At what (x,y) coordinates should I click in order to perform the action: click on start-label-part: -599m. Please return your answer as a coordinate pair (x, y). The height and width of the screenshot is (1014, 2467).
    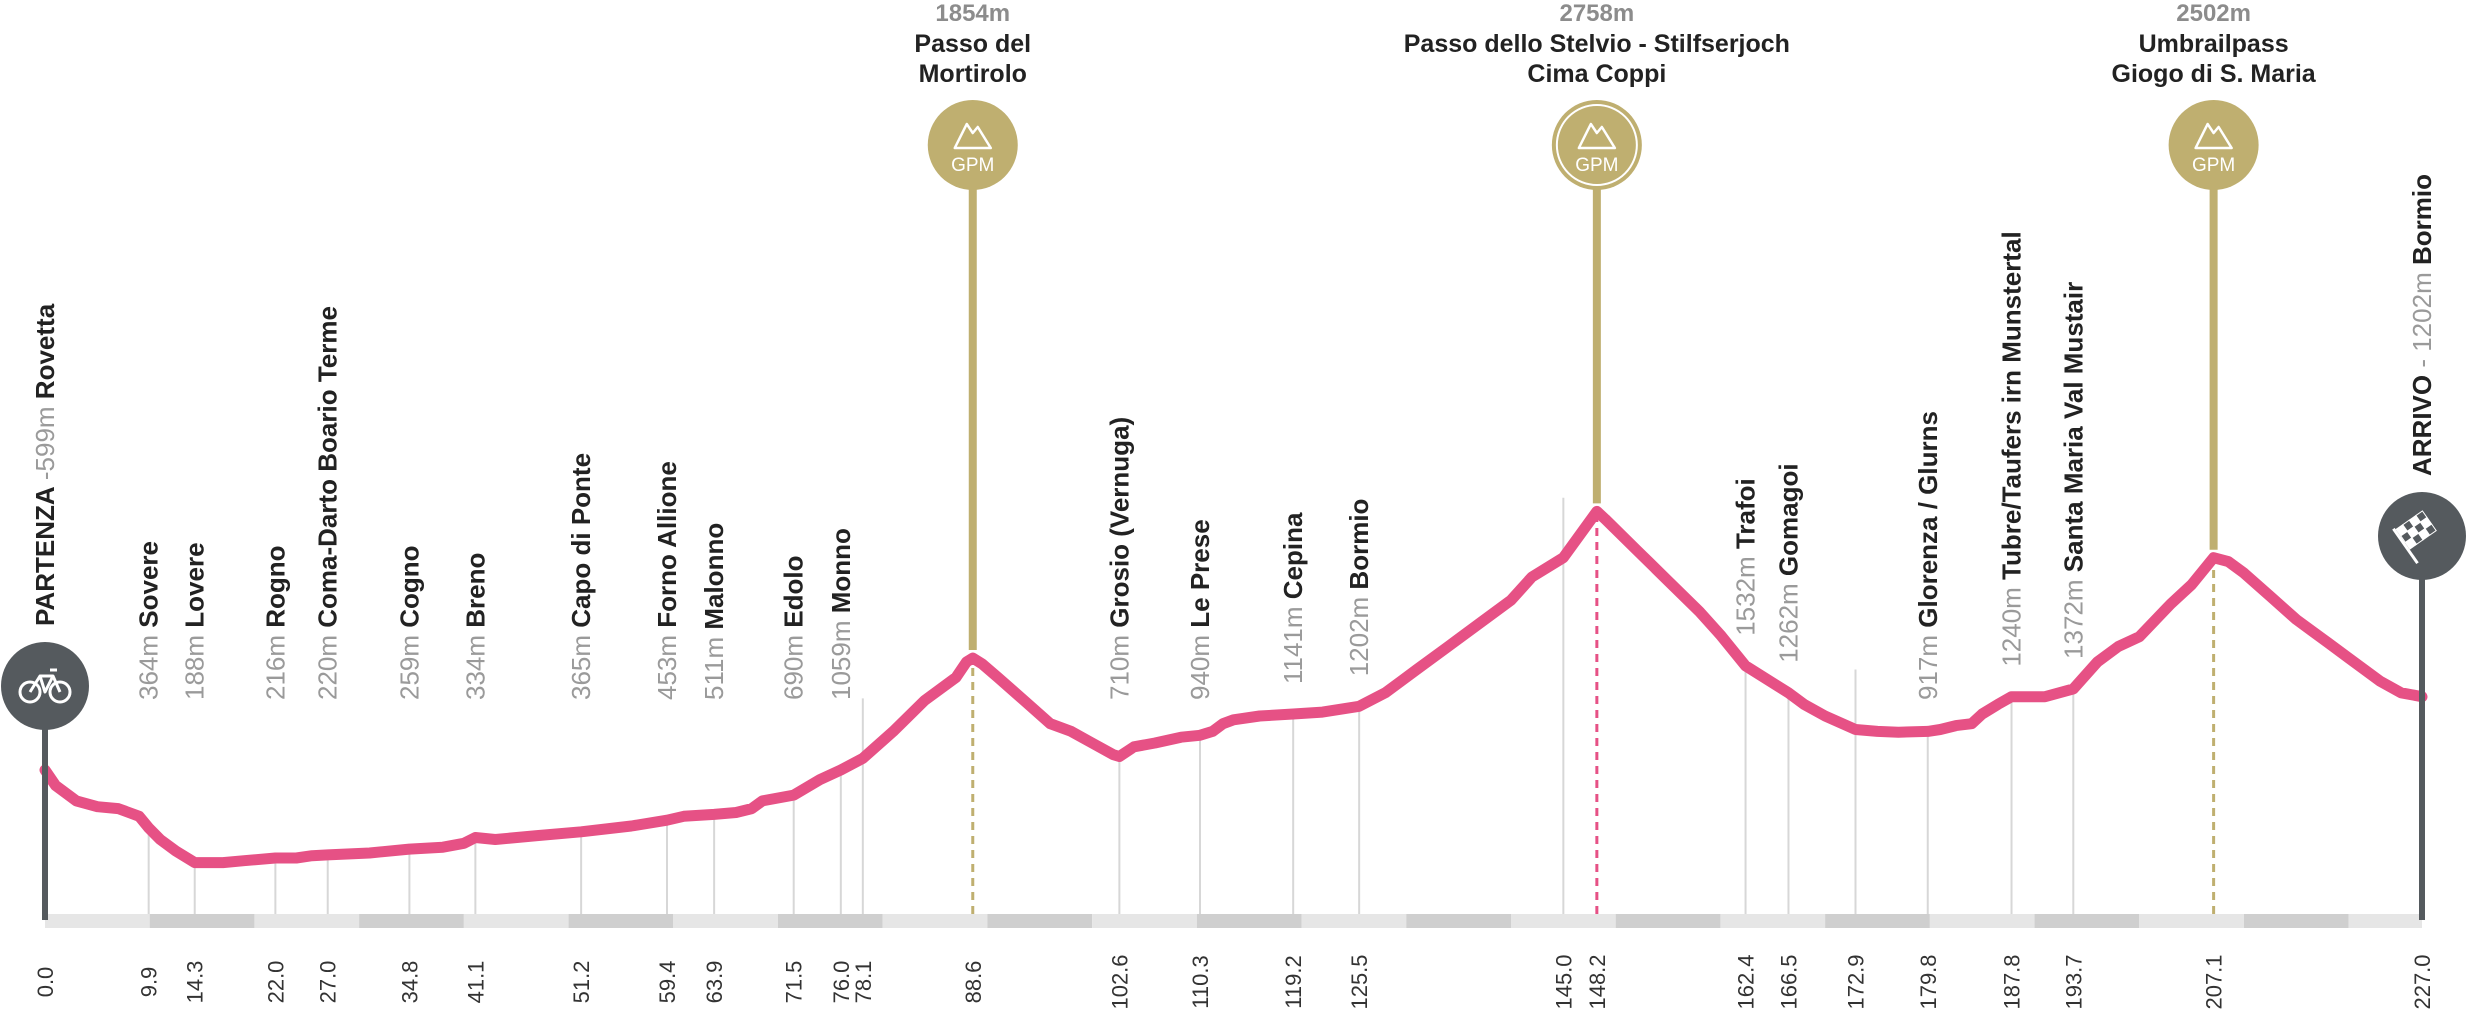
    Looking at the image, I should click on (45, 439).